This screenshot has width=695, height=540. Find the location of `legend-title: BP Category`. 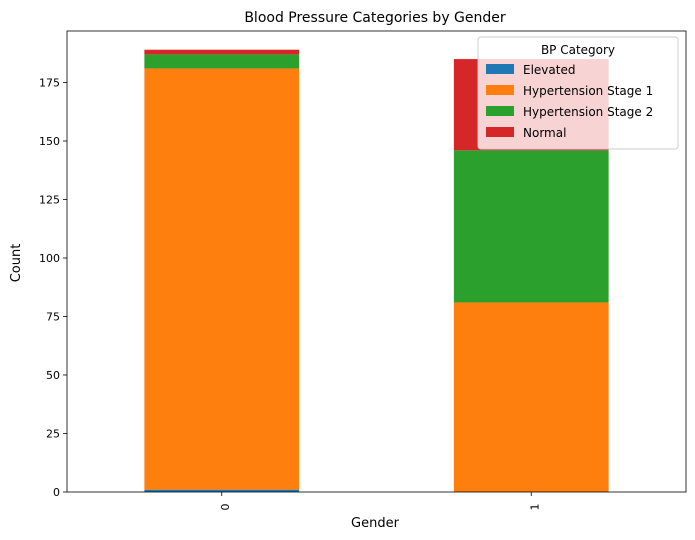

legend-title: BP Category is located at coordinates (578, 50).